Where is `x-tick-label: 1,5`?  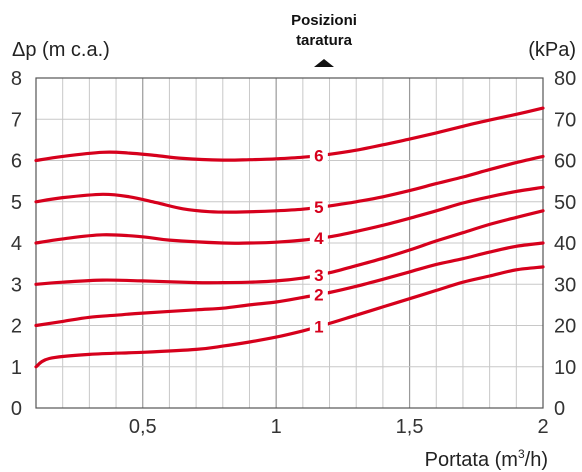
x-tick-label: 1,5 is located at coordinates (410, 427).